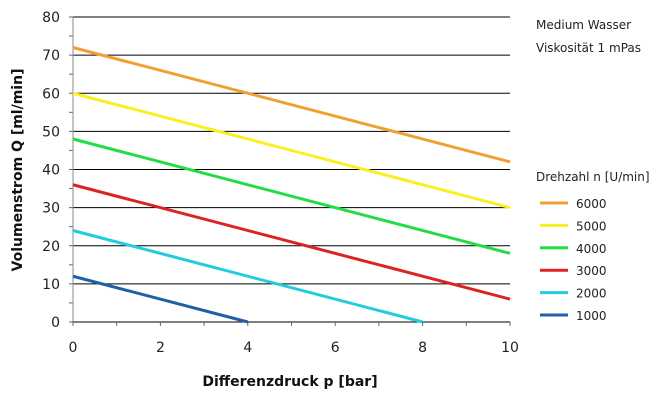  I want to click on x-tick-label: 6, so click(335, 348).